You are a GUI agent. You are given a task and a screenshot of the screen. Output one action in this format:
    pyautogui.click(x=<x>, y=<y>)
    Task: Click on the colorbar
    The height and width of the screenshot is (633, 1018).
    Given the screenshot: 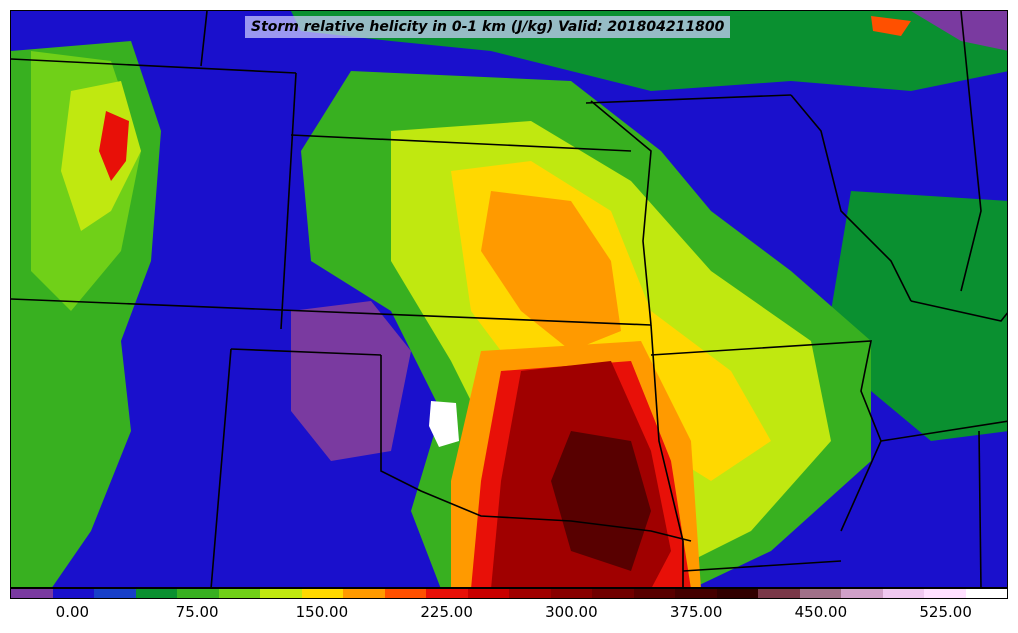 What is the action you would take?
    pyautogui.click(x=509, y=593)
    